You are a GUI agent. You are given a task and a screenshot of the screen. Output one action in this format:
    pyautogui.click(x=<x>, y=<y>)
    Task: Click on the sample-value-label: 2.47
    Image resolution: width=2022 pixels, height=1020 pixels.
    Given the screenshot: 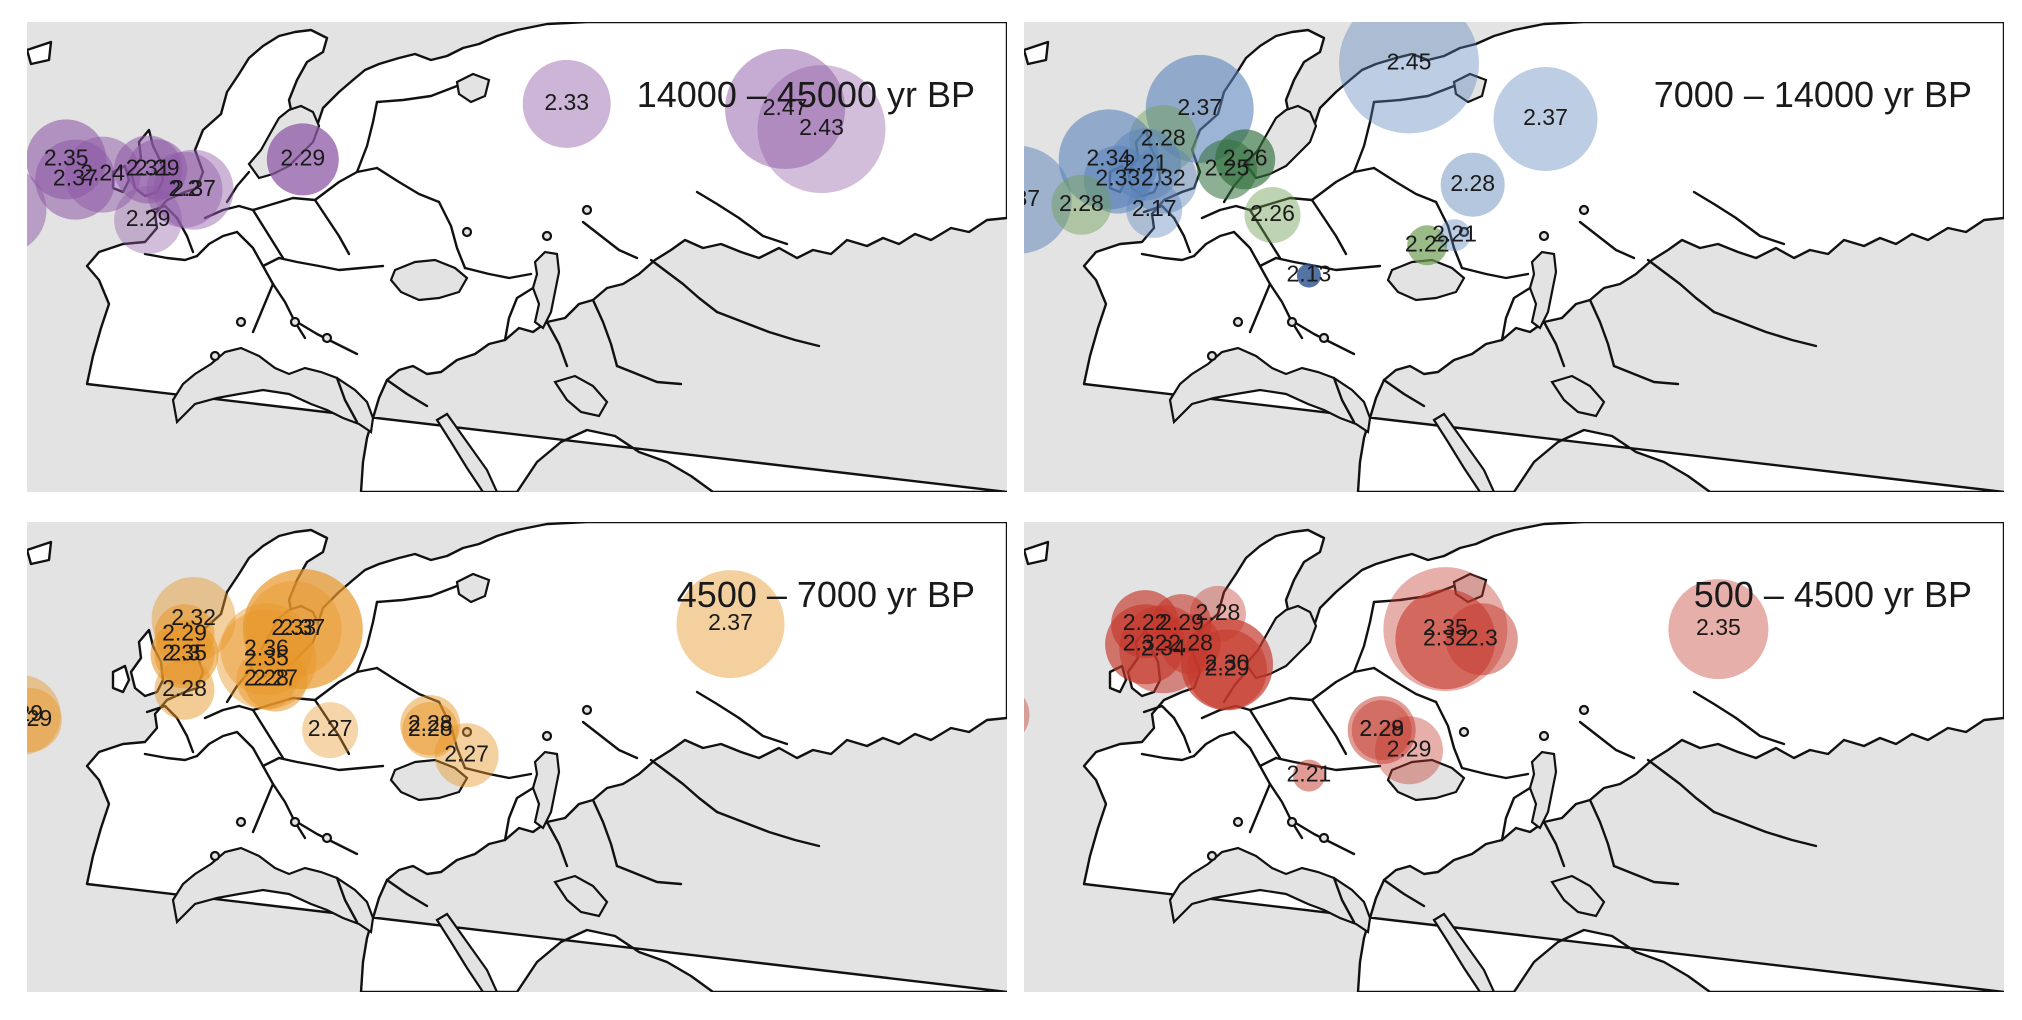 What is the action you would take?
    pyautogui.click(x=785, y=107)
    